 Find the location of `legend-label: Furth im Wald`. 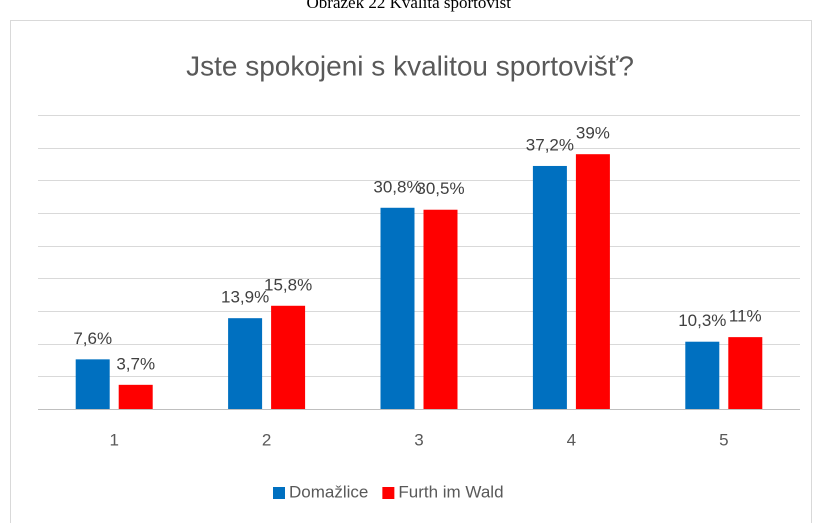

legend-label: Furth im Wald is located at coordinates (450, 491).